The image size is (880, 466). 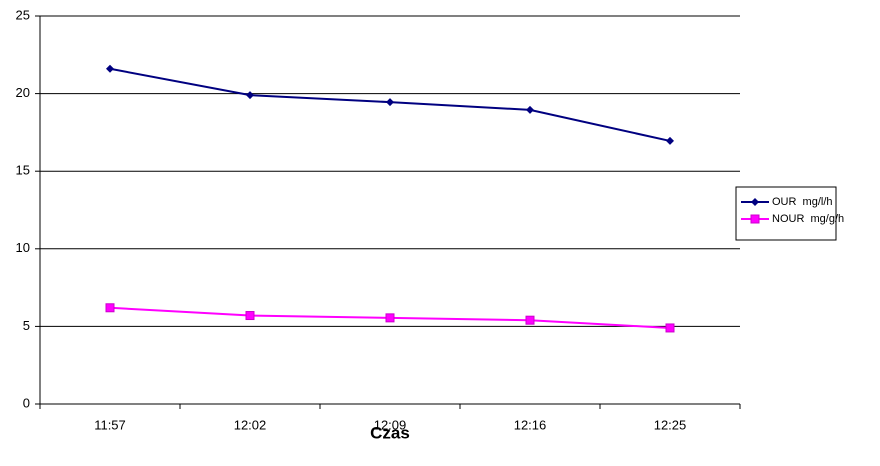 What do you see at coordinates (670, 424) in the screenshot?
I see `x-tick-label: 12:25` at bounding box center [670, 424].